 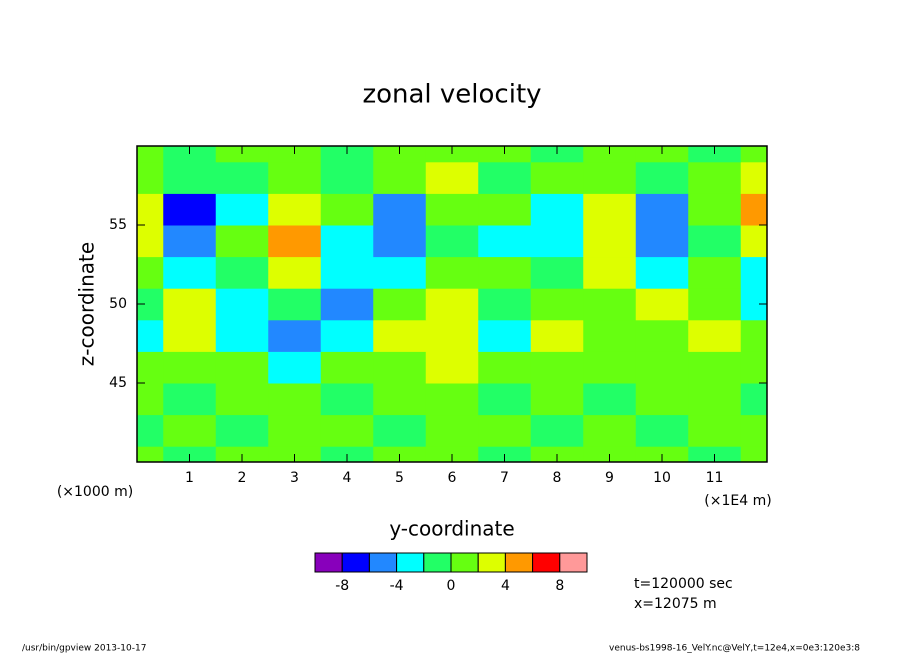 I want to click on y-axis-label: z-coordinate, so click(x=87, y=304).